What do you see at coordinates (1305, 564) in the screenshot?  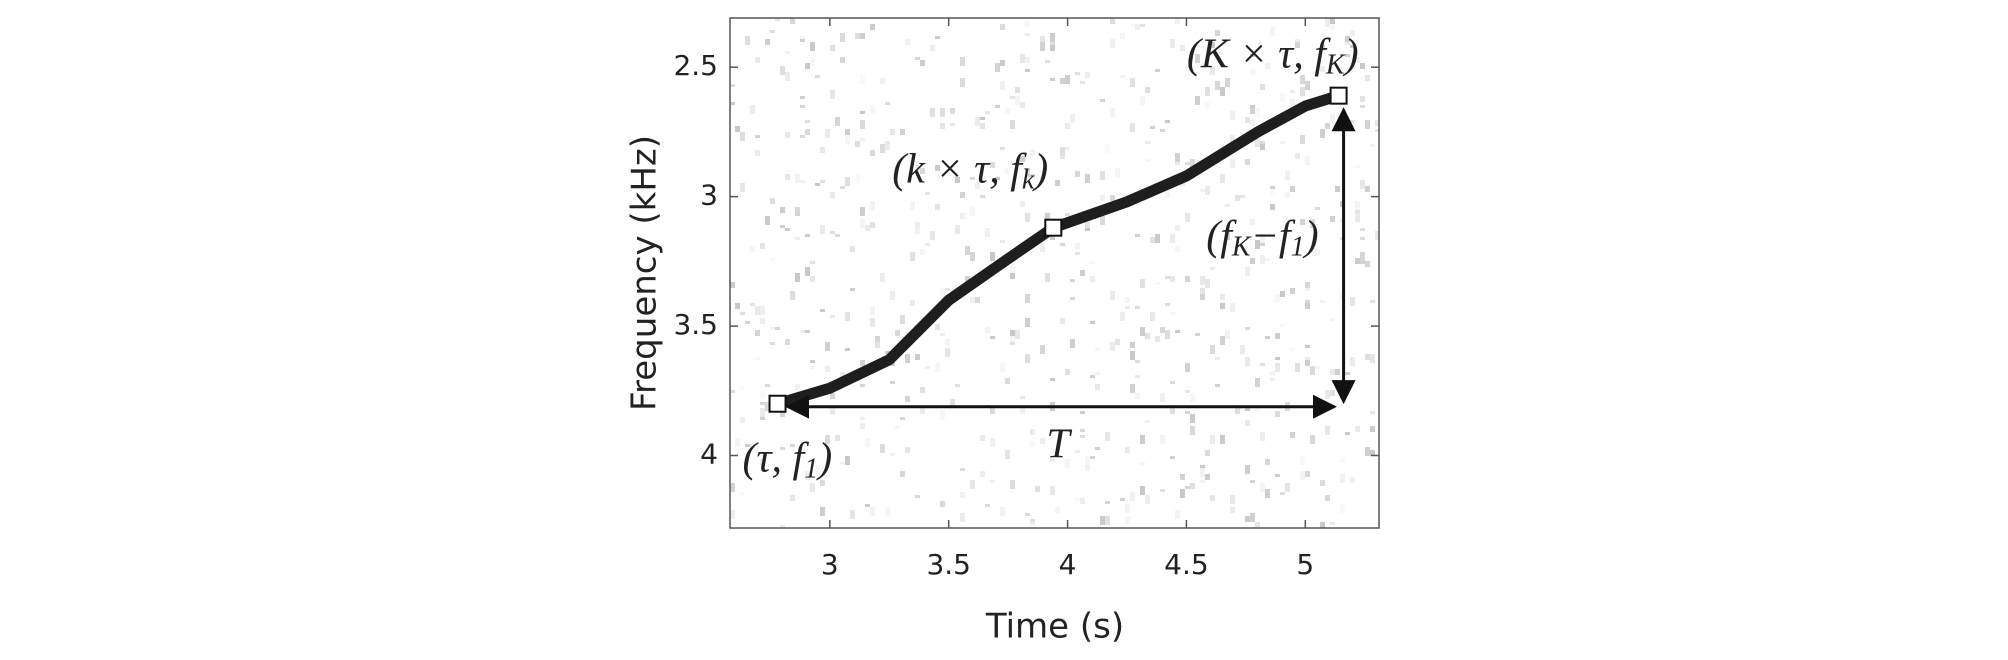 I see `x-tick-label: 5` at bounding box center [1305, 564].